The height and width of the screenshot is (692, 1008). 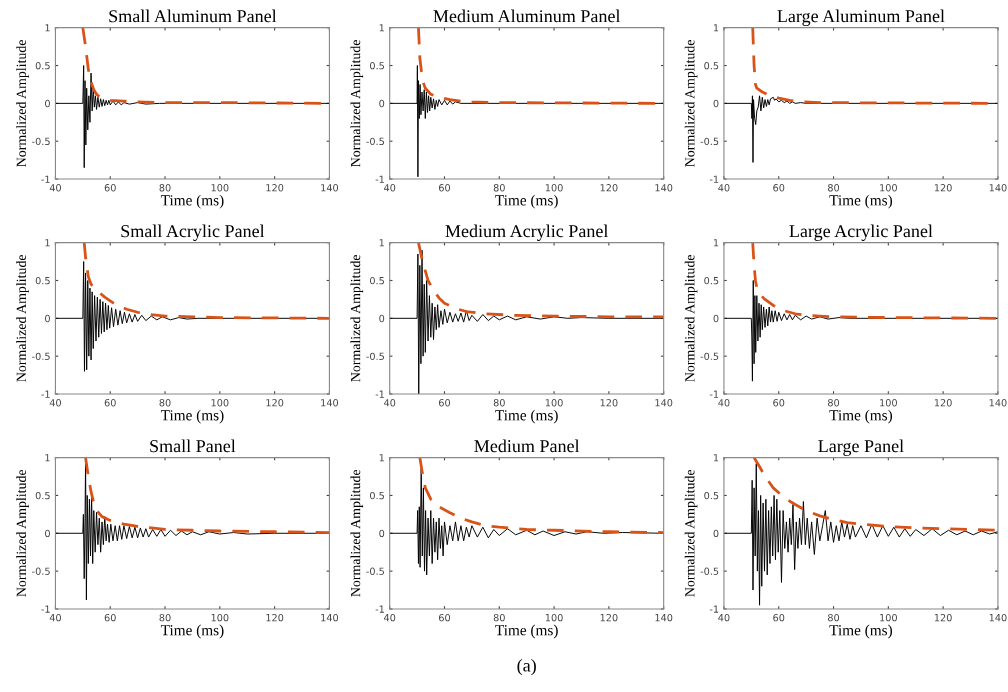 What do you see at coordinates (526, 667) in the screenshot?
I see `text: (a)` at bounding box center [526, 667].